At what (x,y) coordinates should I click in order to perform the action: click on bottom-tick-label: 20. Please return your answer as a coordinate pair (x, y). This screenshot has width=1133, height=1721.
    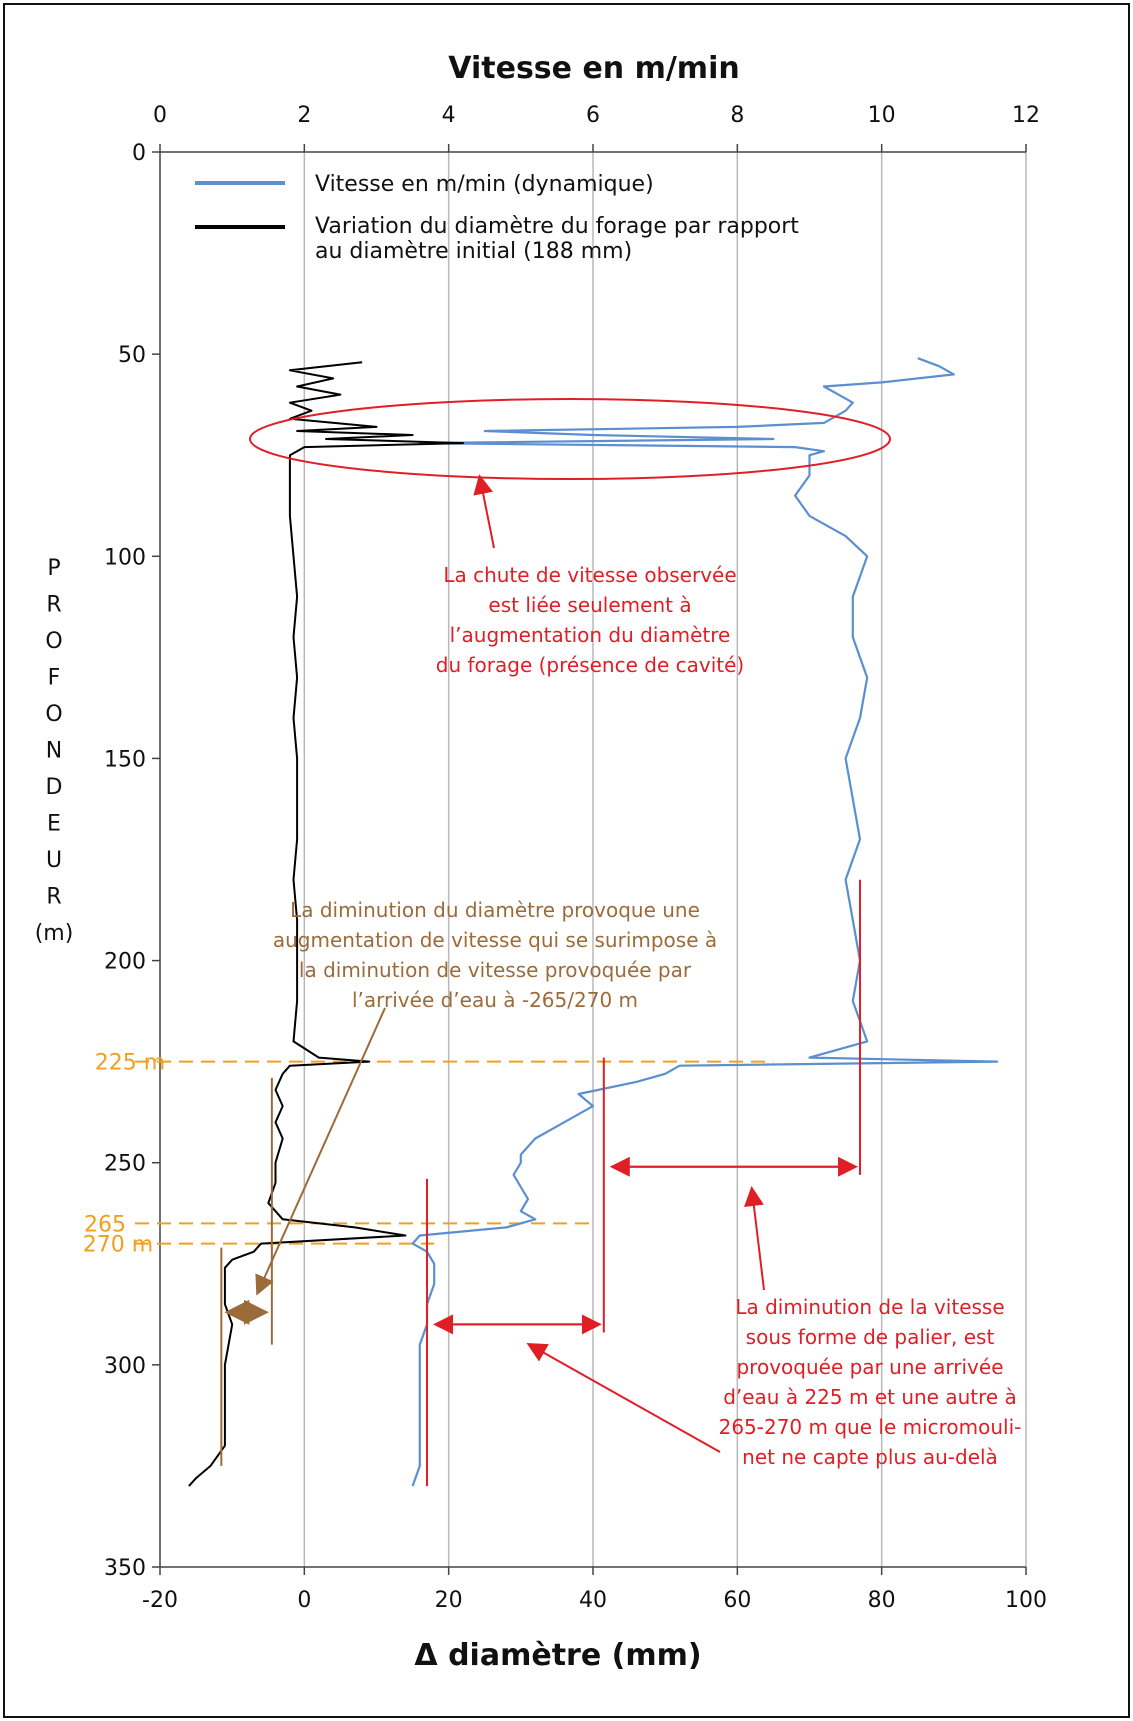
    Looking at the image, I should click on (449, 1600).